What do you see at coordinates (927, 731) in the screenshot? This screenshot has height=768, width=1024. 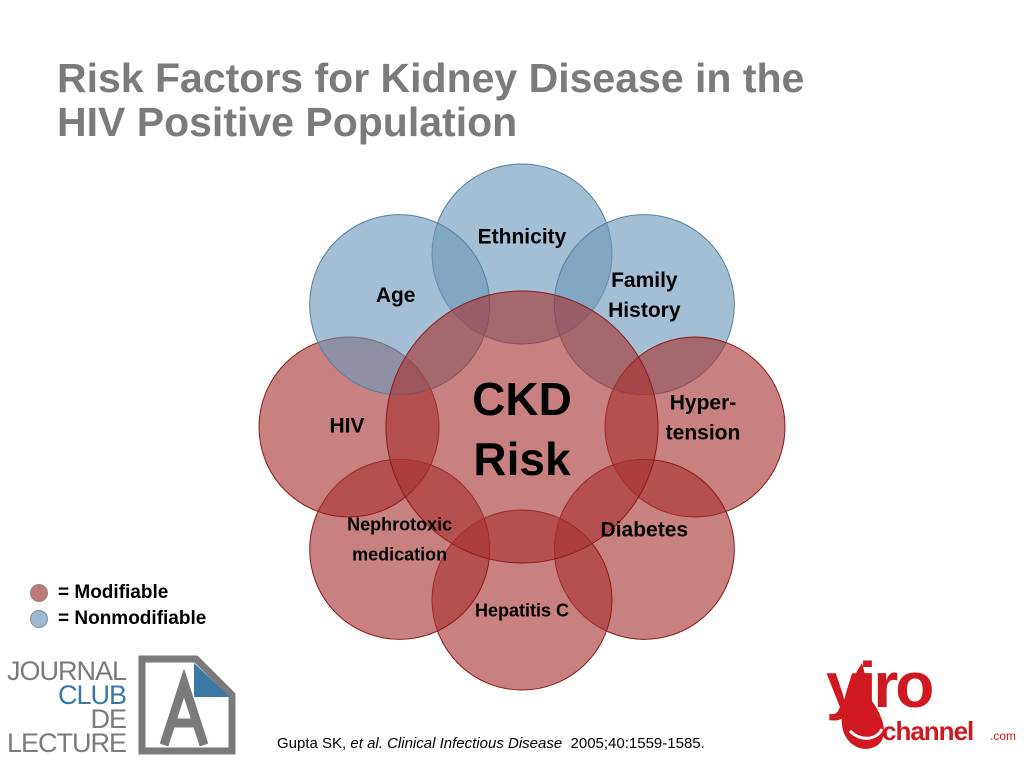 I see `yiro-channel-text: channel` at bounding box center [927, 731].